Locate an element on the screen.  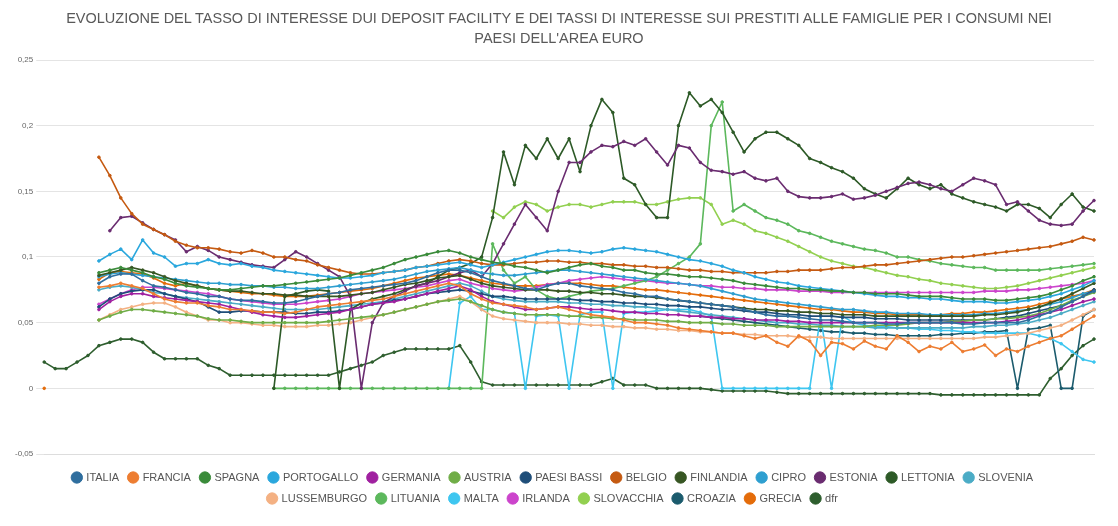
legend-label: FINLANDIA is located at coordinates (719, 476).